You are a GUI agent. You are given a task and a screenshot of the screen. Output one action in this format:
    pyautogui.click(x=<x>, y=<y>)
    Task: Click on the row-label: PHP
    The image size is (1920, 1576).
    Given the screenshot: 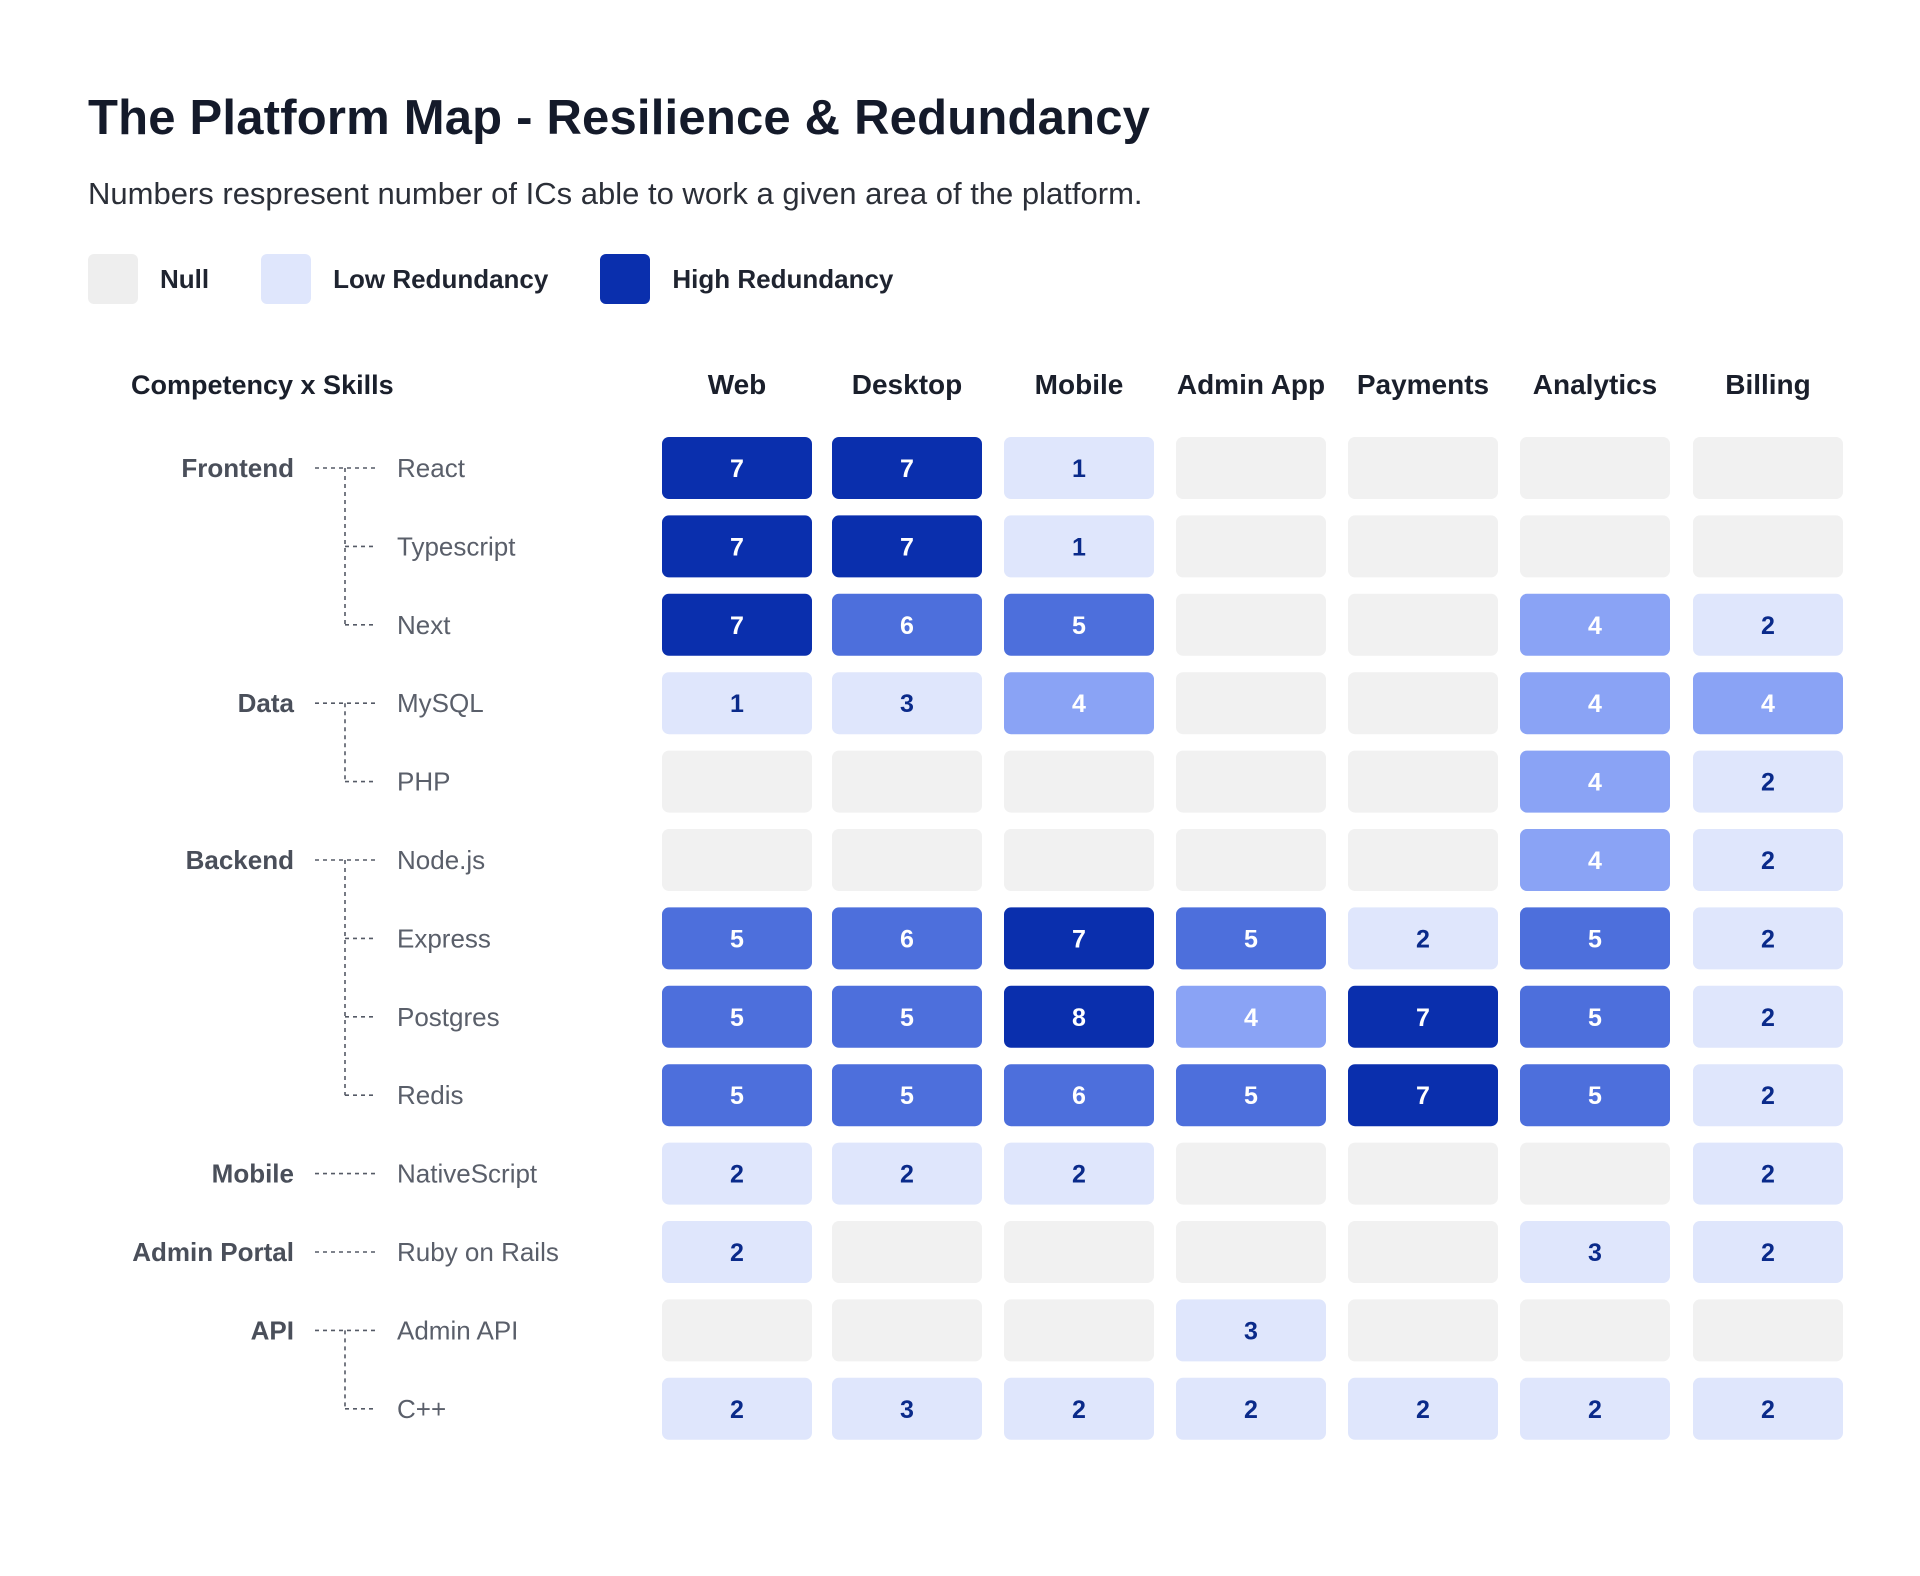 What is the action you would take?
    pyautogui.click(x=423, y=782)
    